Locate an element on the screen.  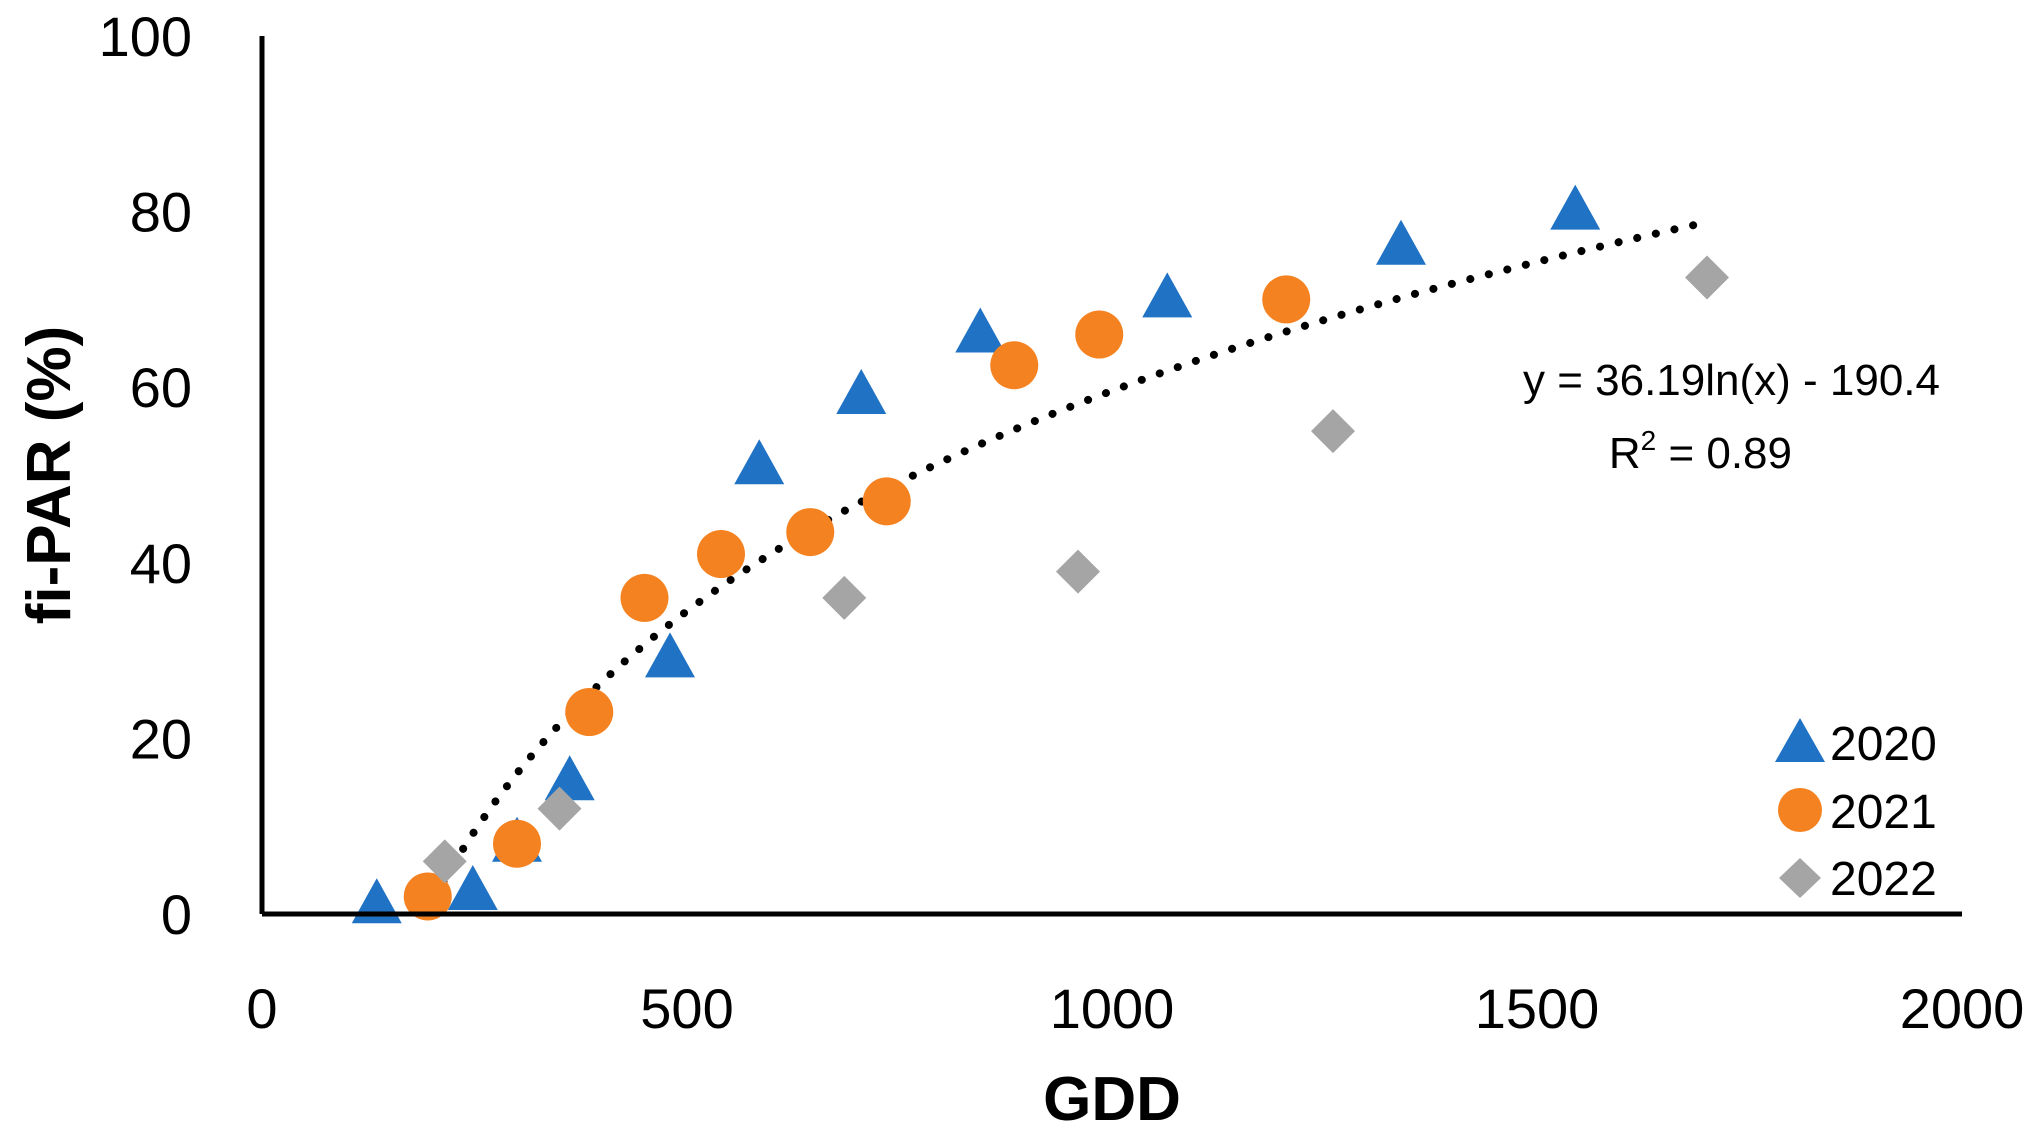
y-tick-label: 60 is located at coordinates (161, 387).